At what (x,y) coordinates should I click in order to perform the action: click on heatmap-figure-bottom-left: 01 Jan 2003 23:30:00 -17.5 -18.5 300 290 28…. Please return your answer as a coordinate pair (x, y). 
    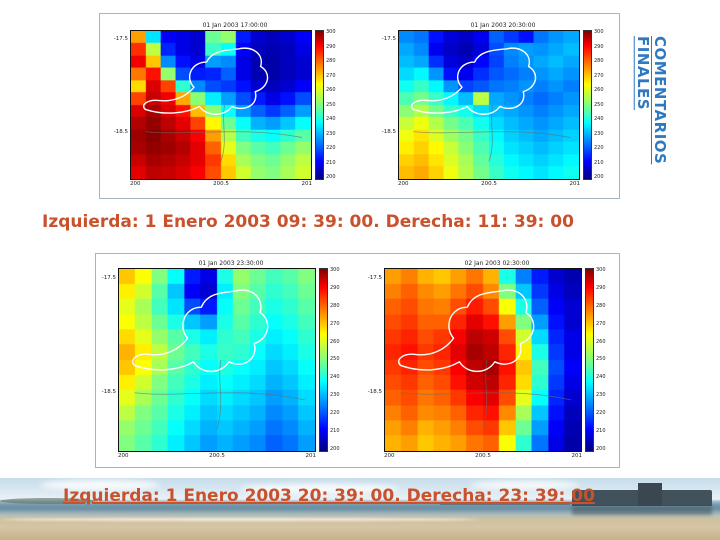
    Looking at the image, I should click on (222, 360).